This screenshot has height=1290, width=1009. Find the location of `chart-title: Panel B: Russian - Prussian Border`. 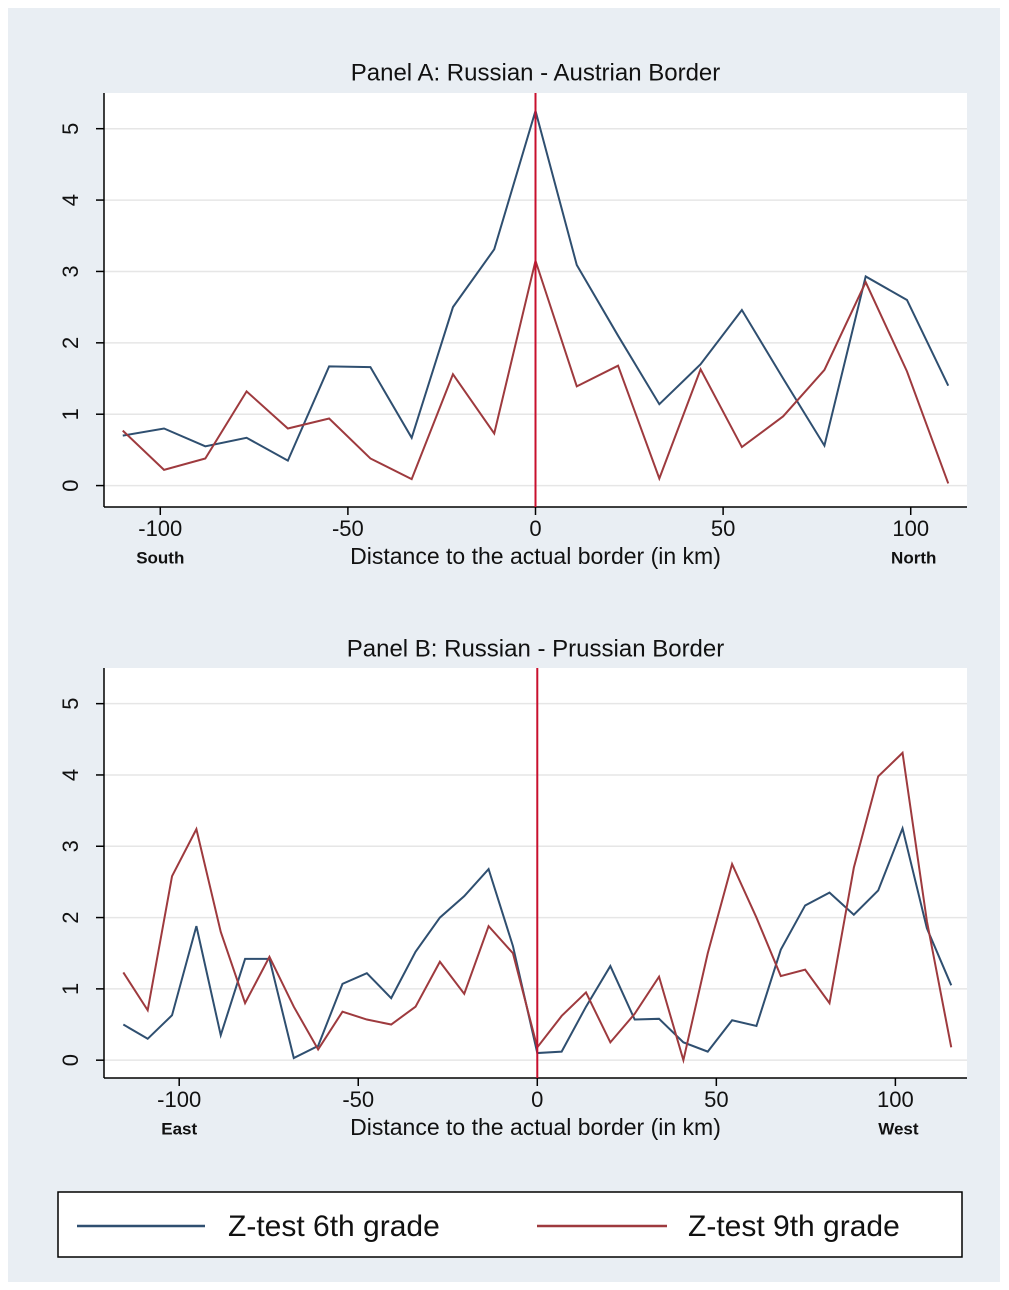

chart-title: Panel B: Russian - Prussian Border is located at coordinates (536, 648).